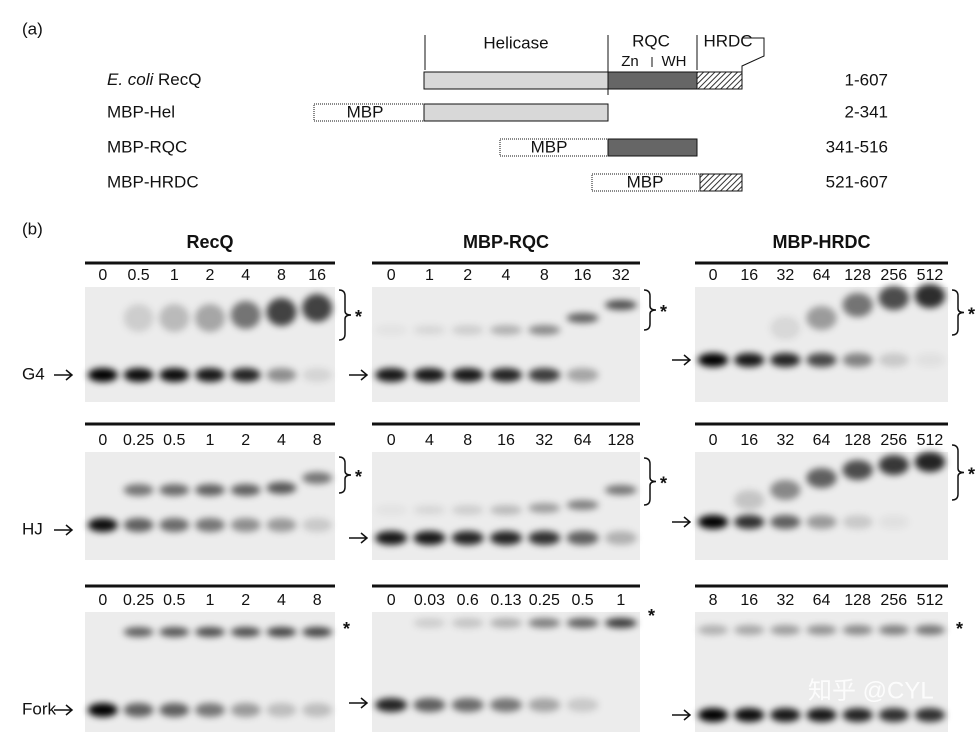 The image size is (979, 735). Describe the element at coordinates (32, 28) in the screenshot. I see `panel-label: (a)` at that location.